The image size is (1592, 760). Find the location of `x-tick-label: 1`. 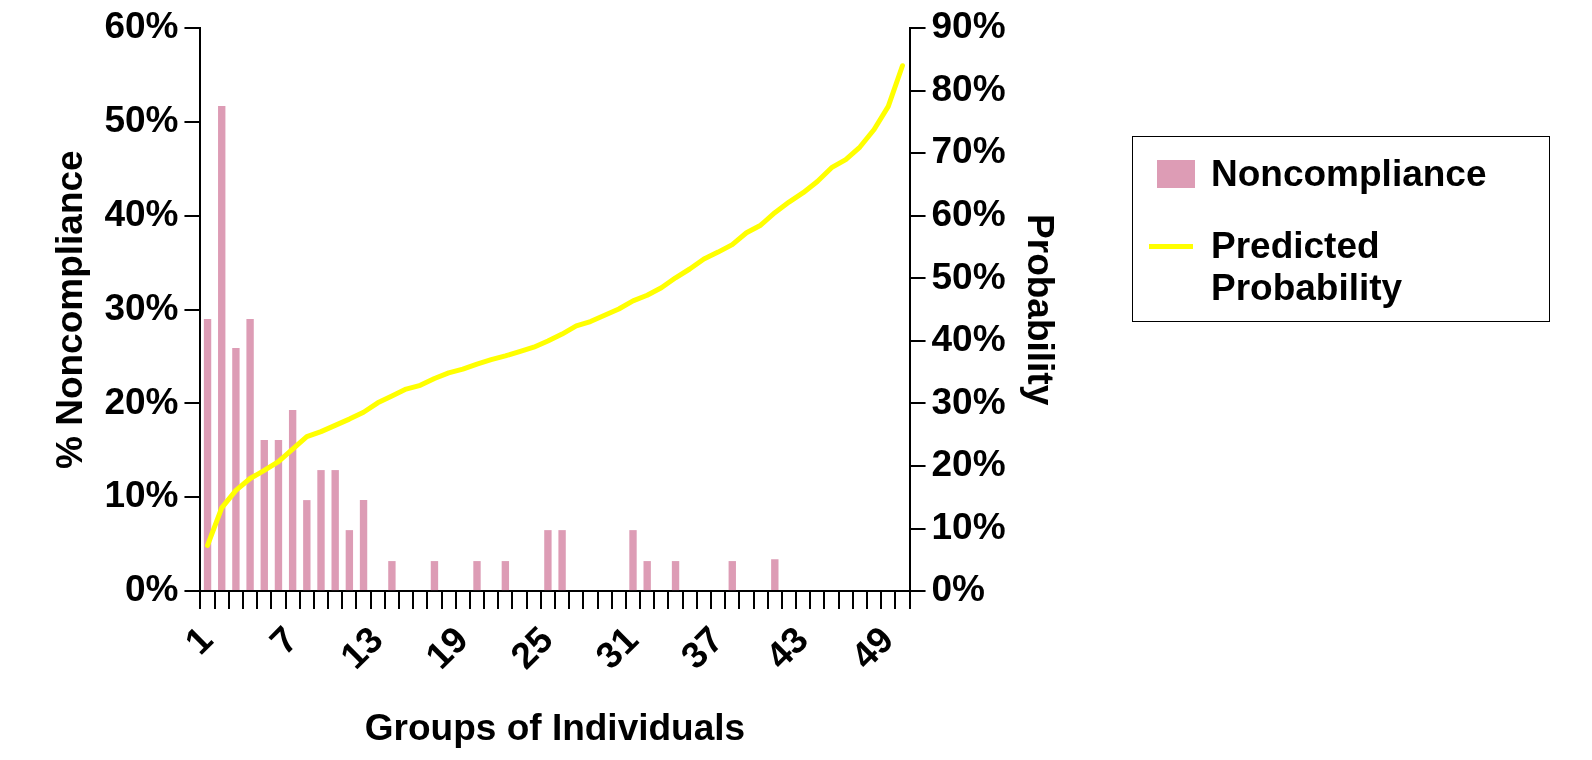

x-tick-label: 1 is located at coordinates (198, 640).